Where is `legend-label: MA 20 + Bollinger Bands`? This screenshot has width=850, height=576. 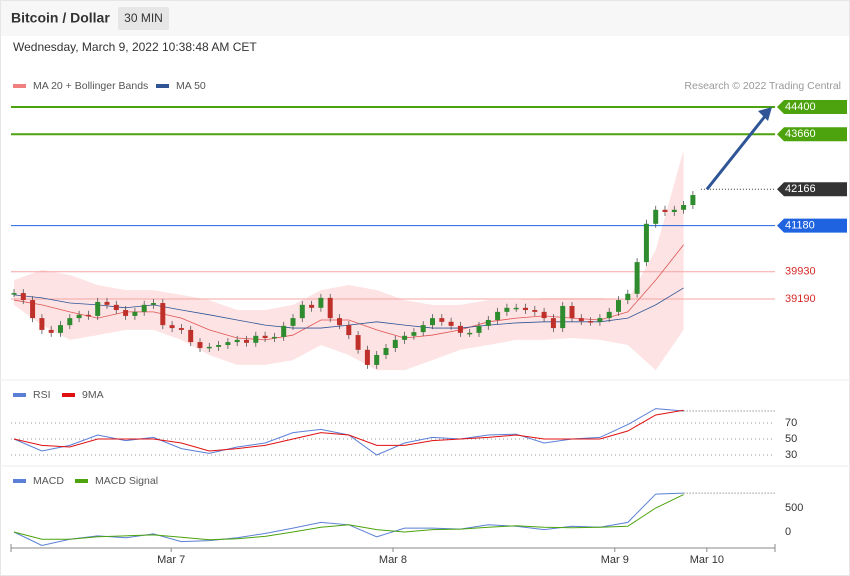
legend-label: MA 20 + Bollinger Bands is located at coordinates (90, 86).